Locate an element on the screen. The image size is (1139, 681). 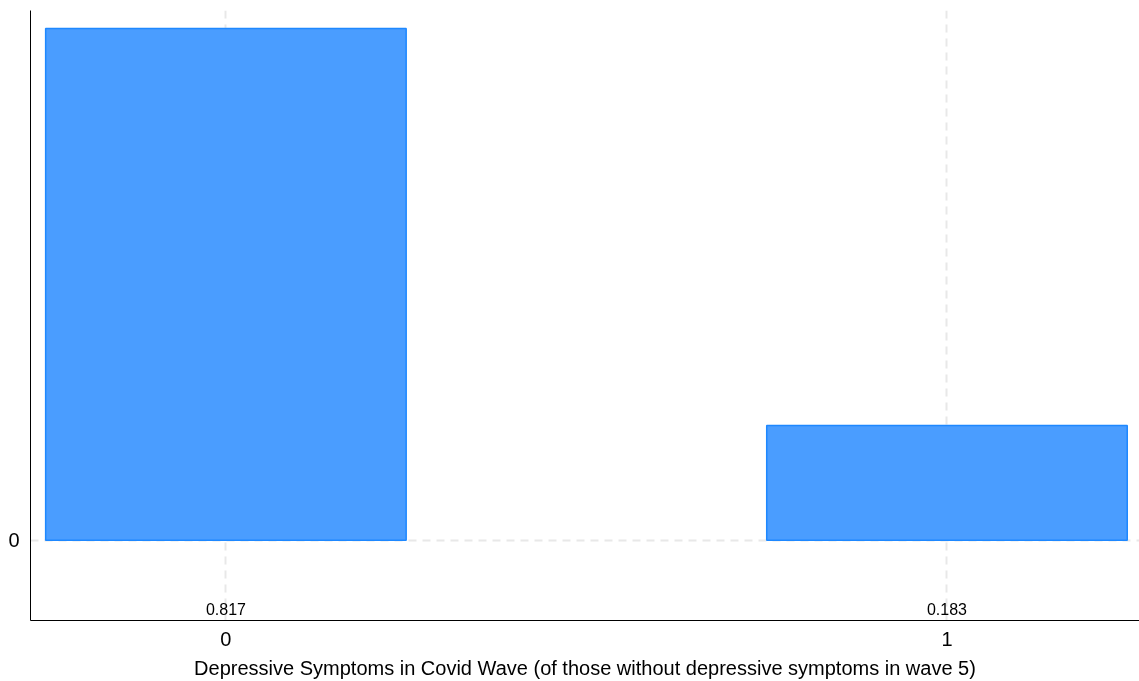
text: 0.183 is located at coordinates (947, 609).